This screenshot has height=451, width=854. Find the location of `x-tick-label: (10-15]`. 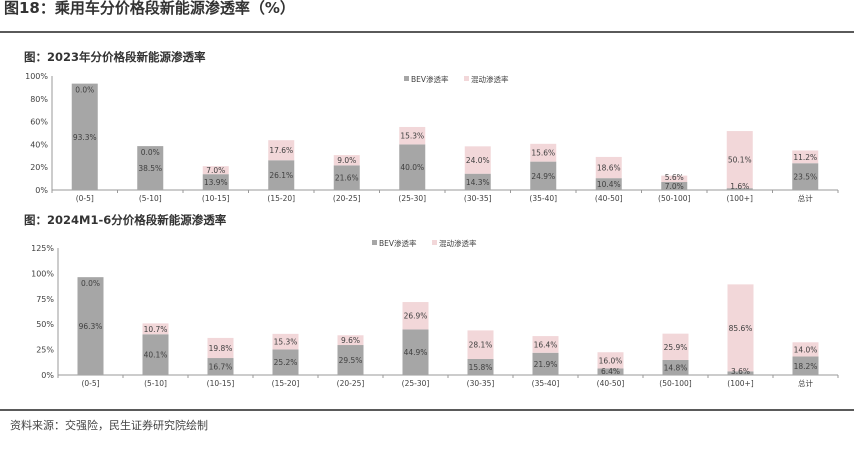

x-tick-label: (10-15] is located at coordinates (216, 198).